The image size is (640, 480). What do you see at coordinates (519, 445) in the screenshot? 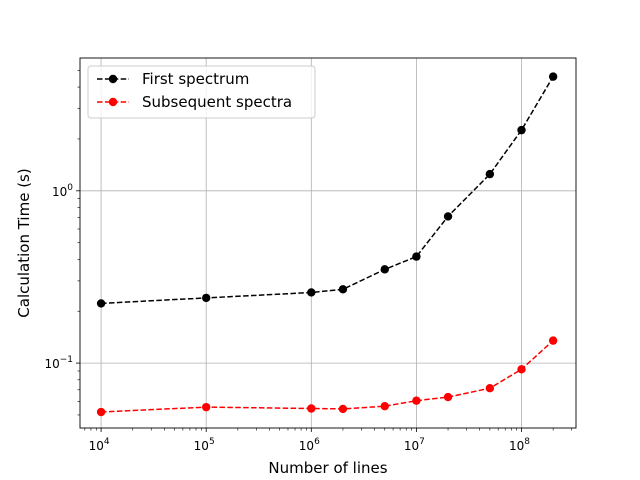
I see `x-tick-label: 10⁸` at bounding box center [519, 445].